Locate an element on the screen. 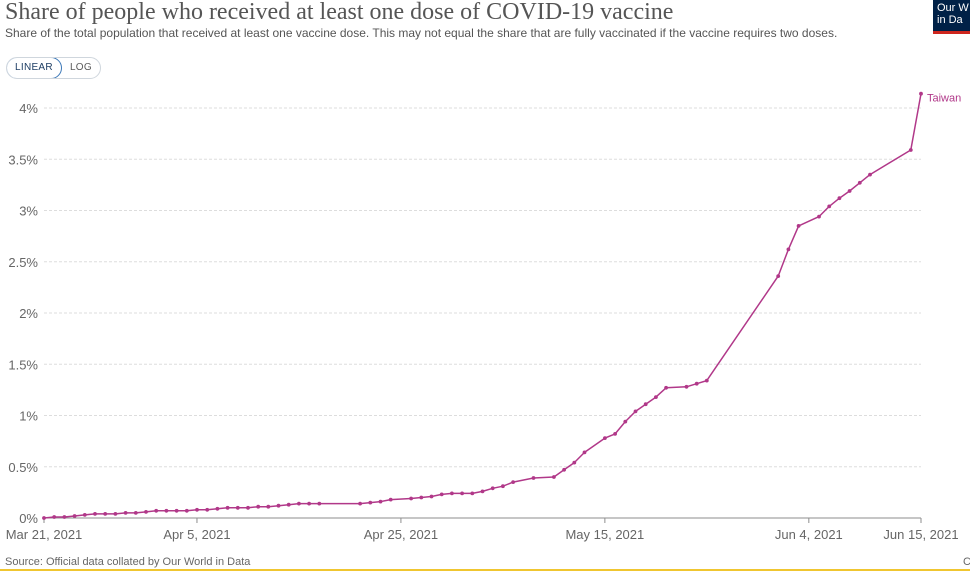 The width and height of the screenshot is (970, 571). cut-off-link-text: C is located at coordinates (966, 562).